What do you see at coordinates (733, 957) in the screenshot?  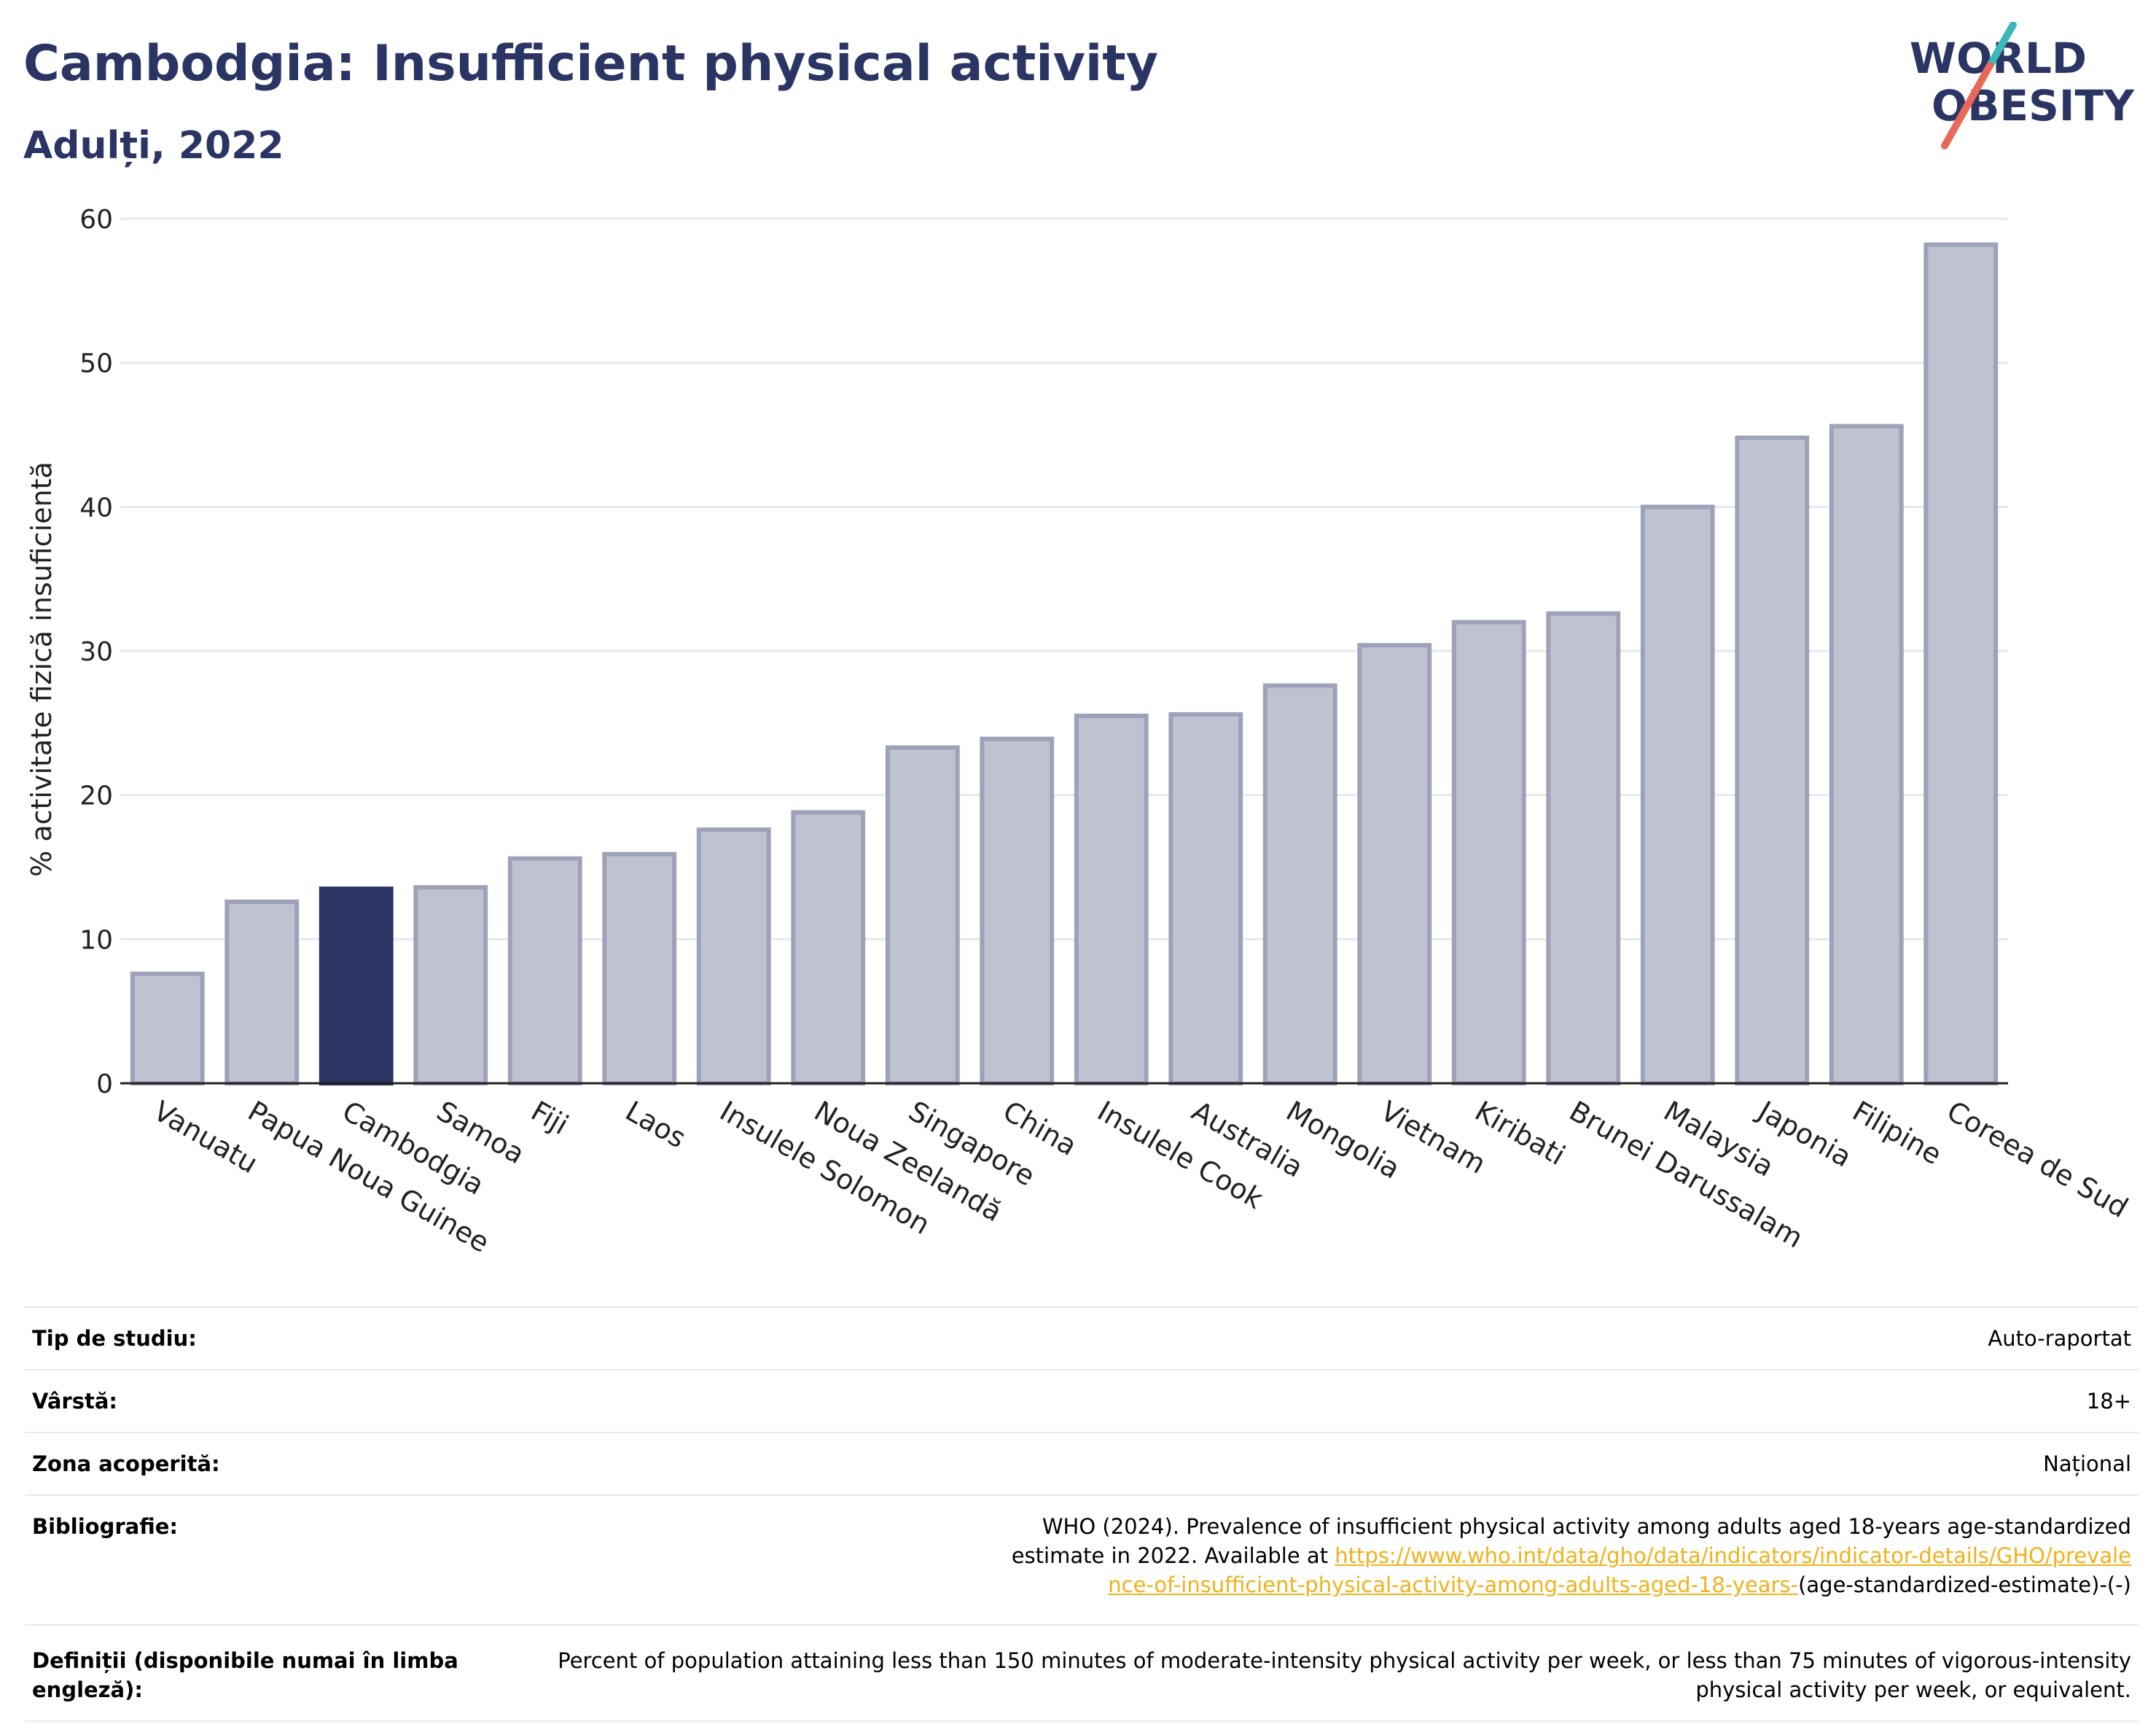 I see `bar-insulele-solomon` at bounding box center [733, 957].